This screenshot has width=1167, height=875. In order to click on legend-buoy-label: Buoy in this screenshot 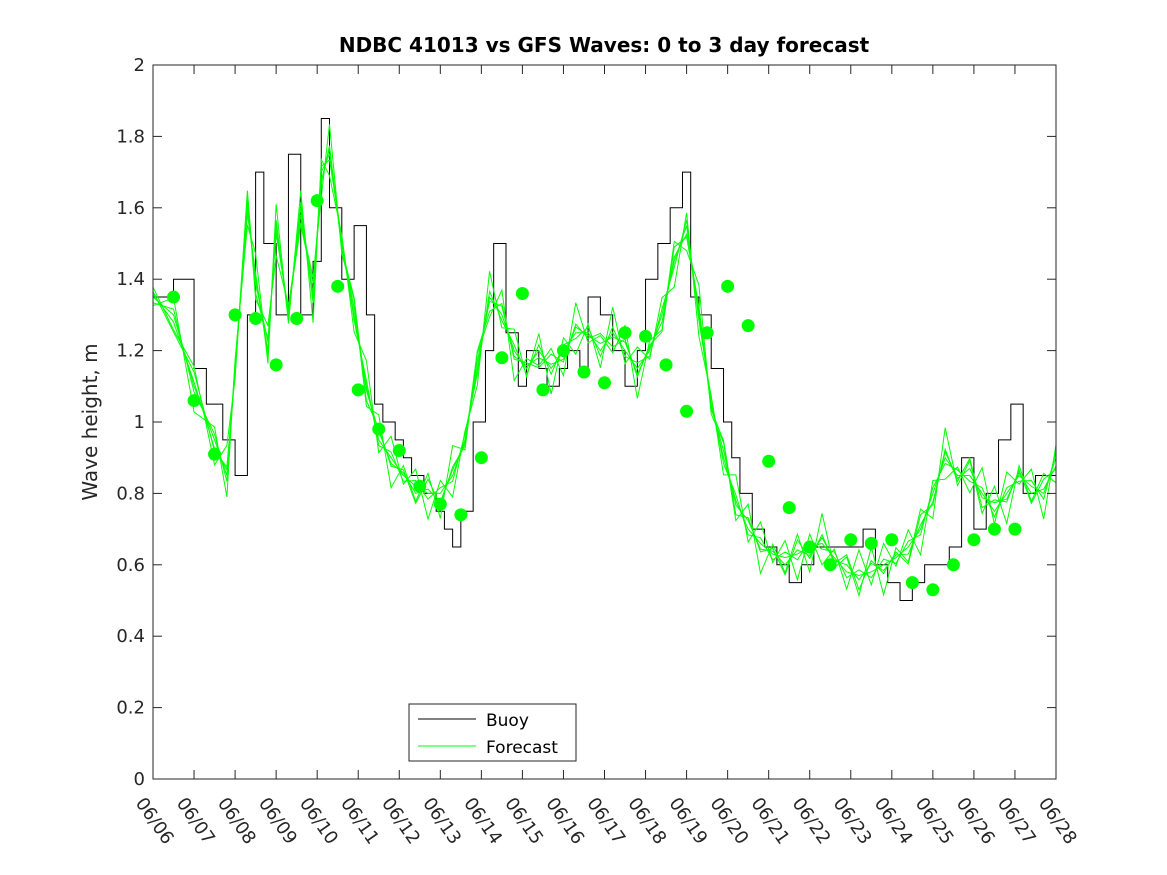, I will do `click(507, 721)`.